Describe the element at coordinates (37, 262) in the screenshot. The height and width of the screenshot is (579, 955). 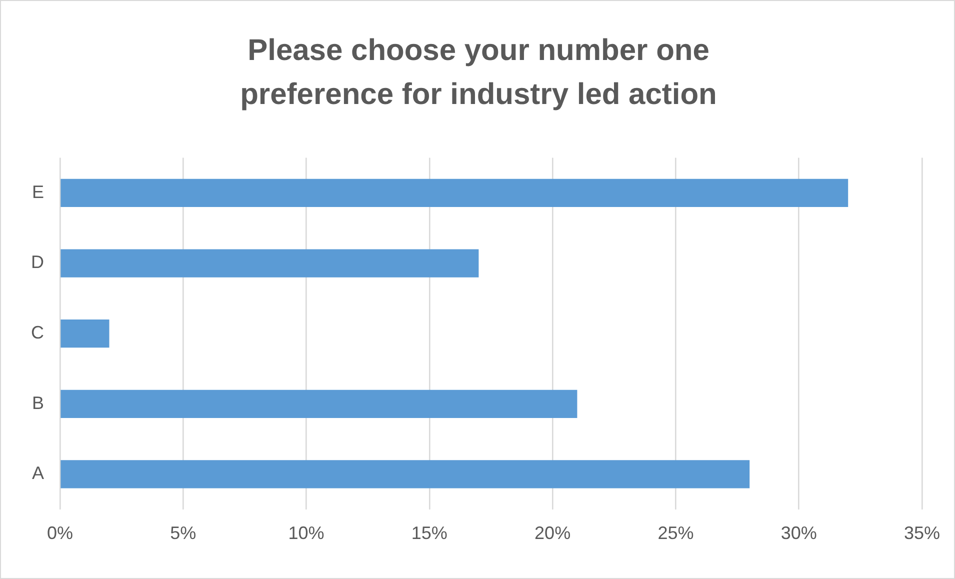
I see `y-tick-label: D` at that location.